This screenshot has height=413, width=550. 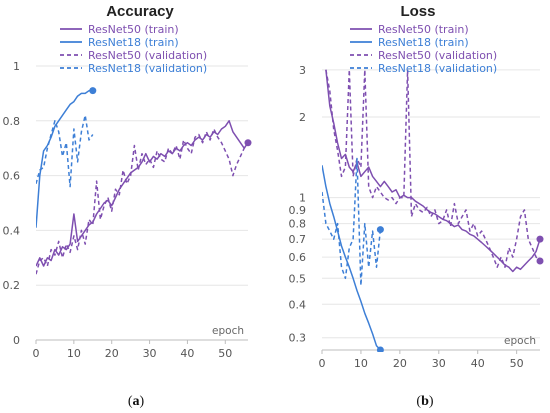 What do you see at coordinates (12, 285) in the screenshot?
I see `y-tick-label: 0.2` at bounding box center [12, 285].